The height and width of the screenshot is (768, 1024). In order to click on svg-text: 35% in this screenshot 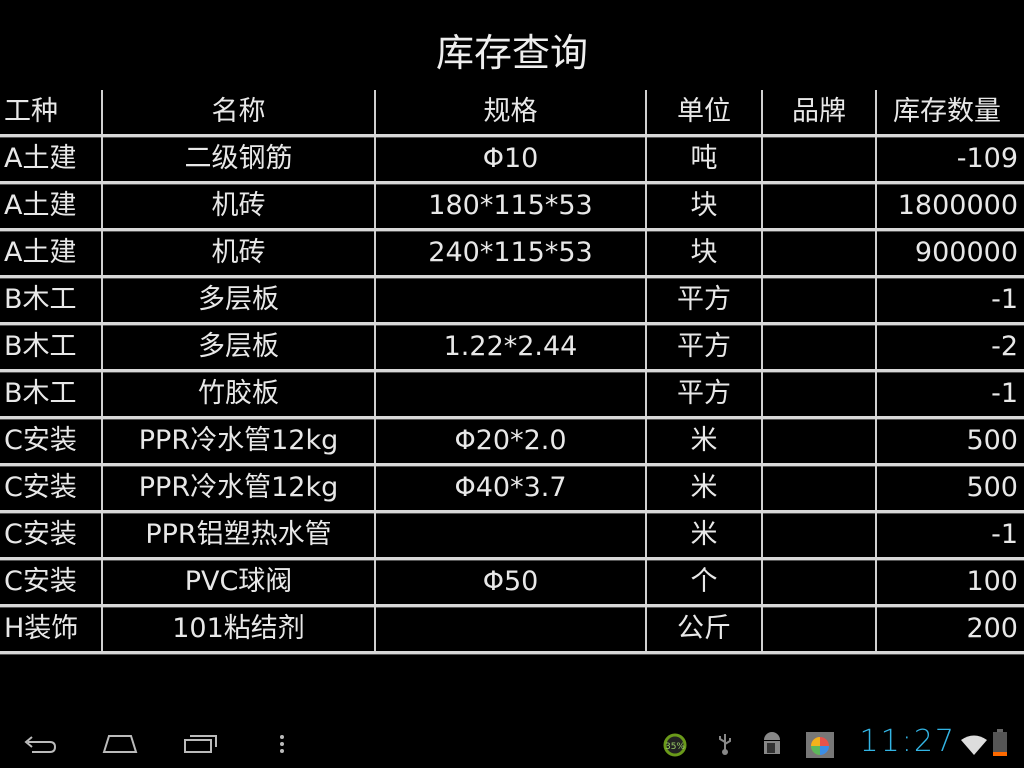, I will do `click(675, 747)`.